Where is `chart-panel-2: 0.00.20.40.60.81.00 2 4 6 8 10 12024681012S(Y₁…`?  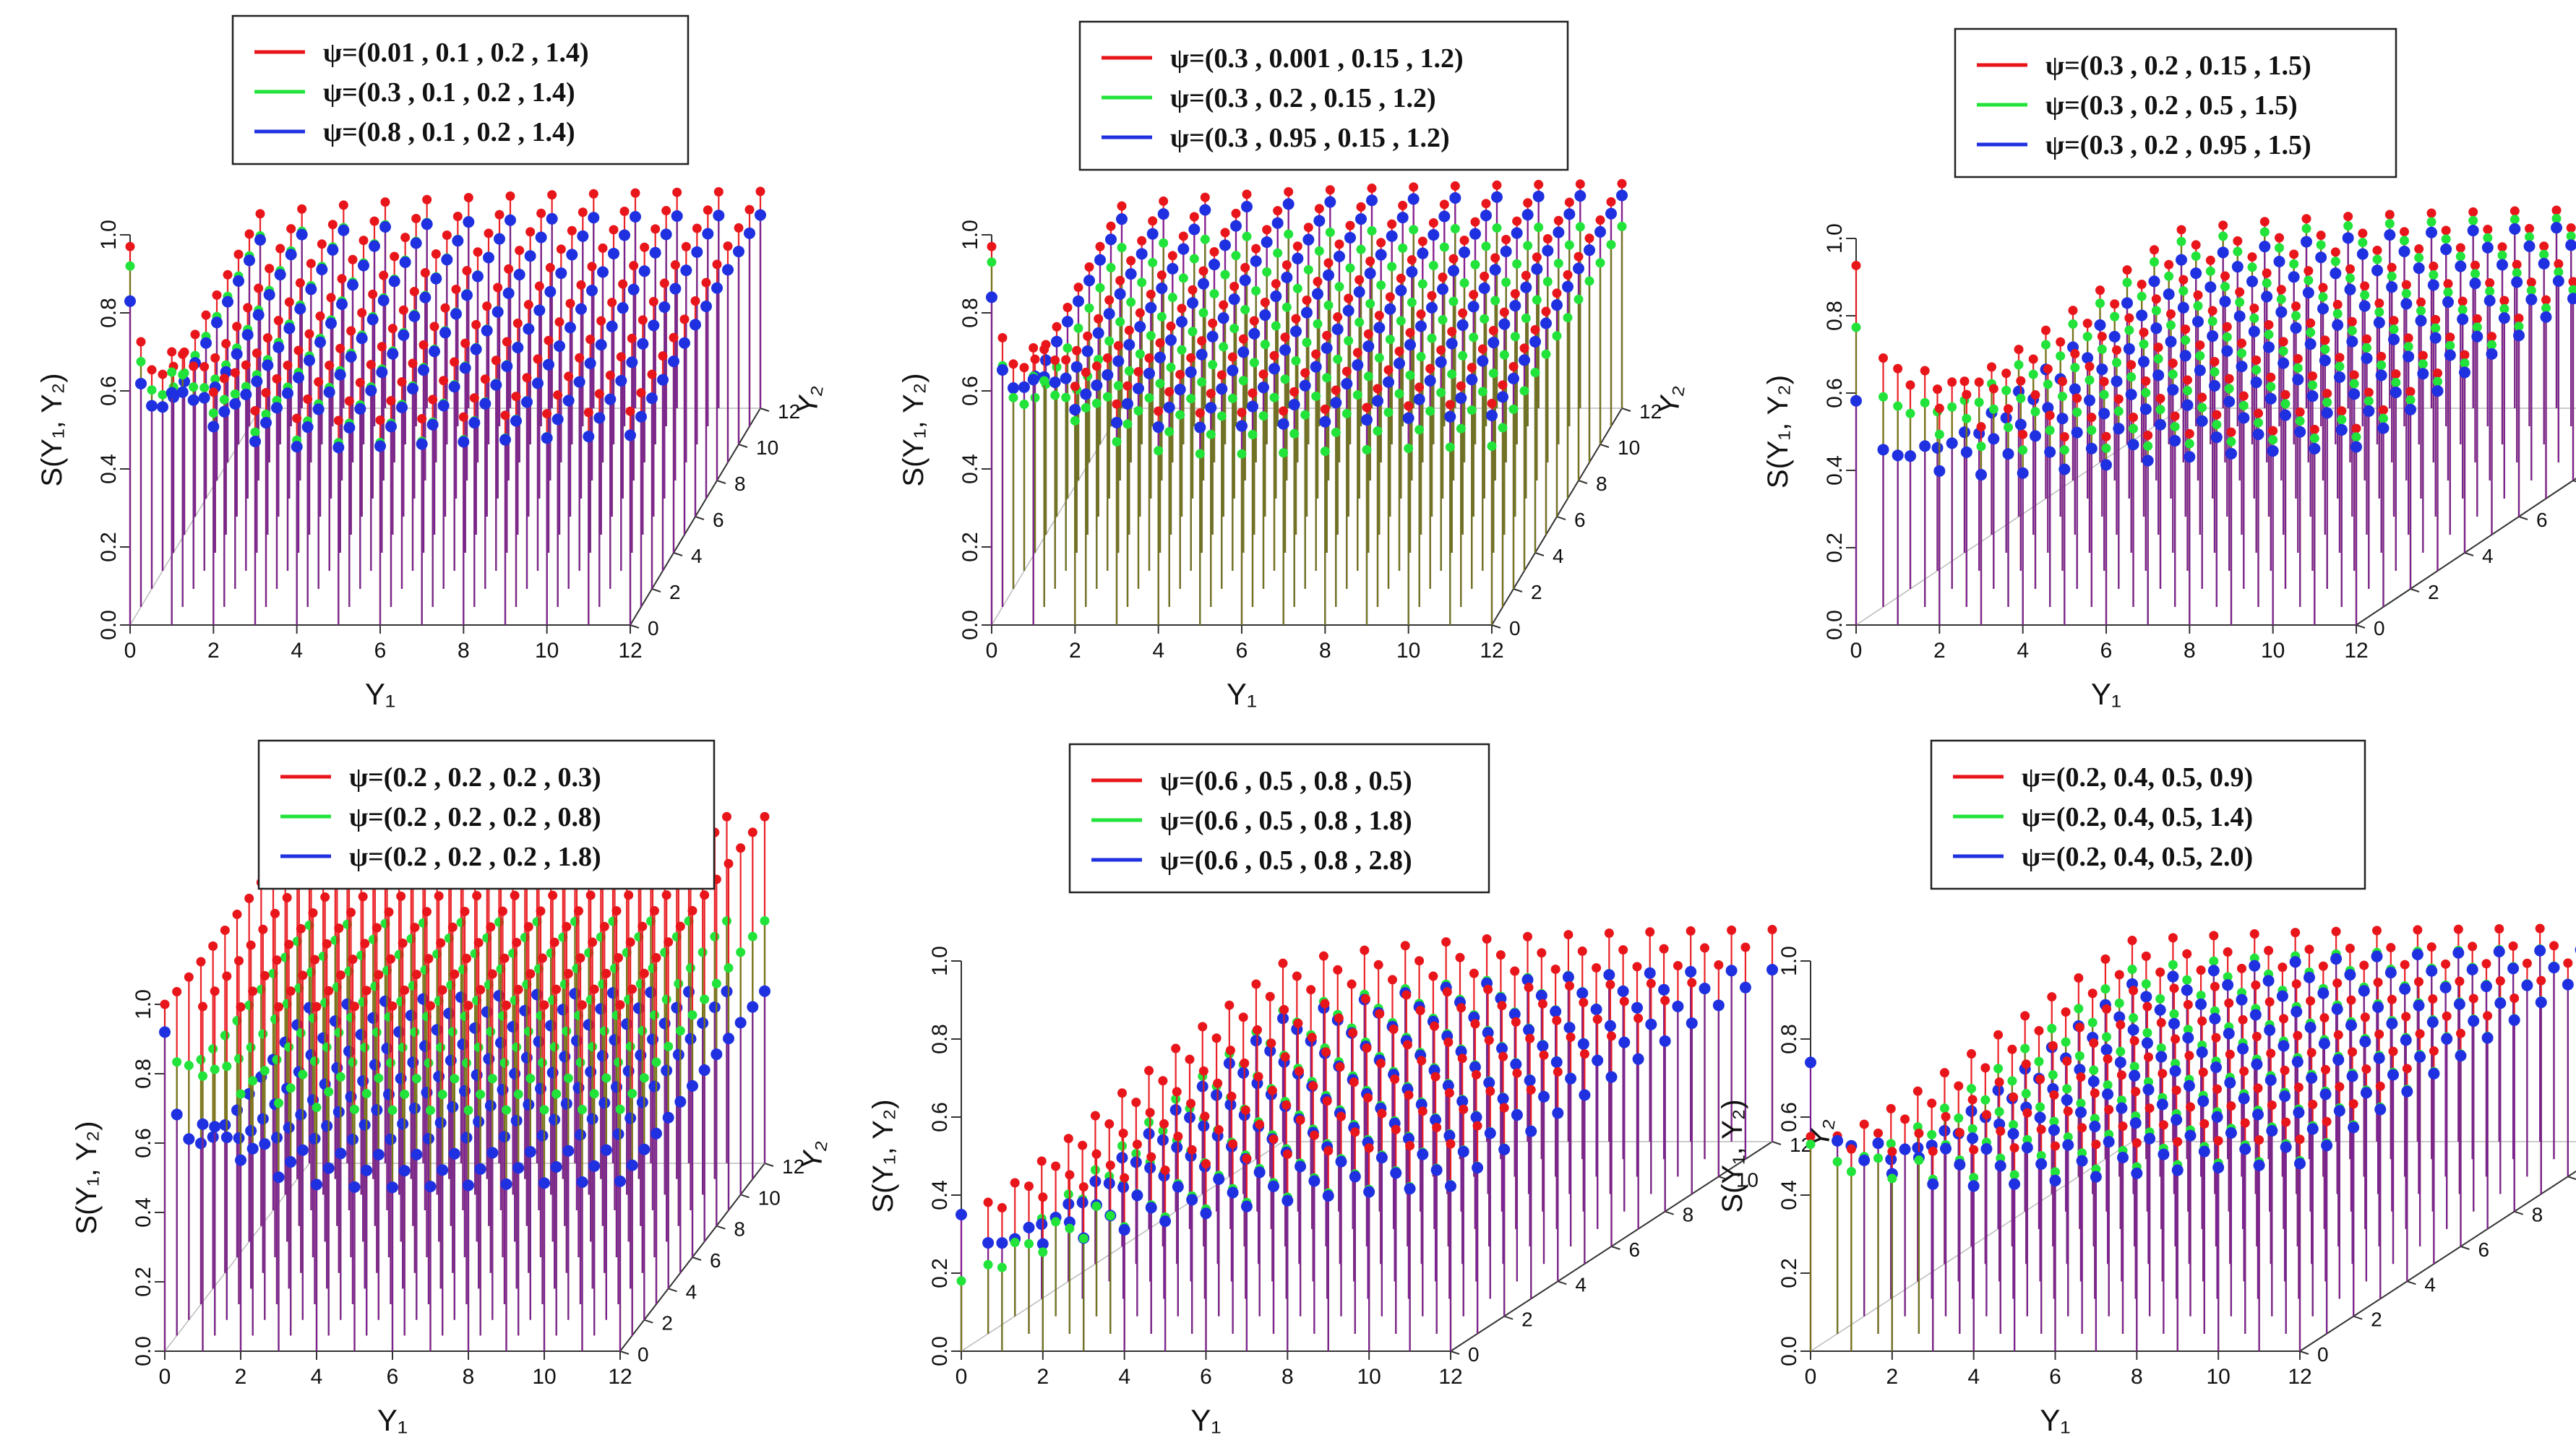
chart-panel-2: 0.00.20.40.60.81.00 2 4 6 8 10 12024681012S(Y₁… is located at coordinates (1294, 365).